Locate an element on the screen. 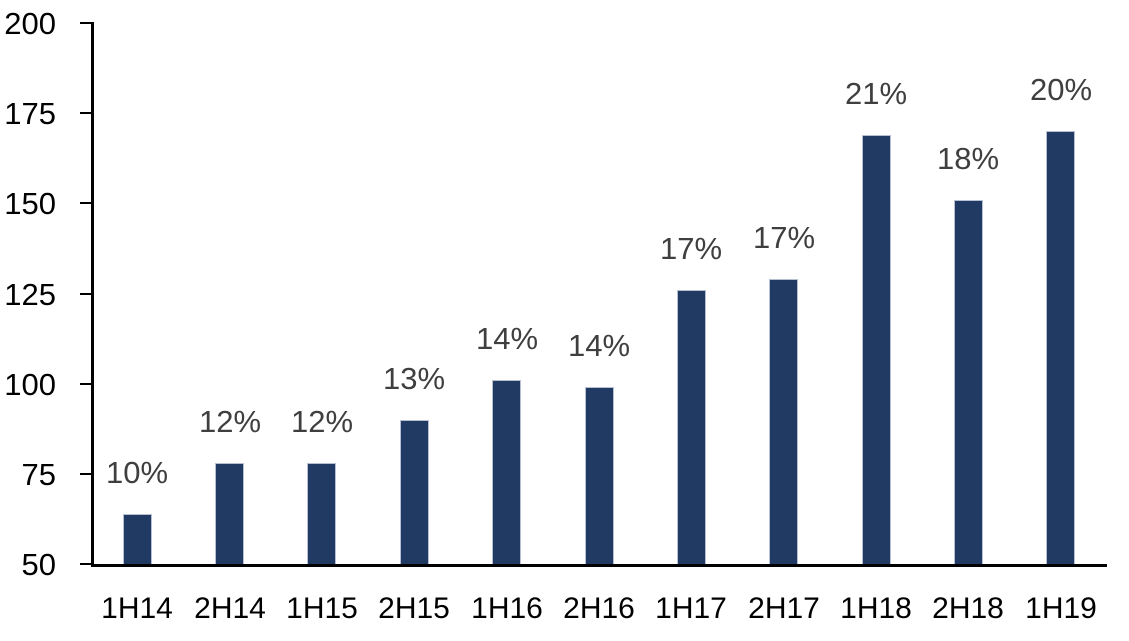 The width and height of the screenshot is (1129, 641). bar-2H17 is located at coordinates (783, 421).